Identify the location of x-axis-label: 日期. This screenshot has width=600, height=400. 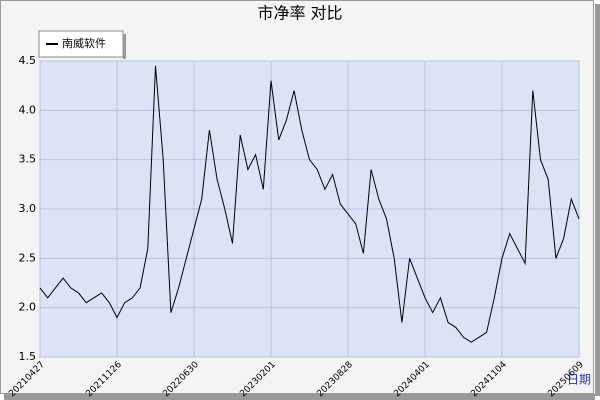
(579, 380).